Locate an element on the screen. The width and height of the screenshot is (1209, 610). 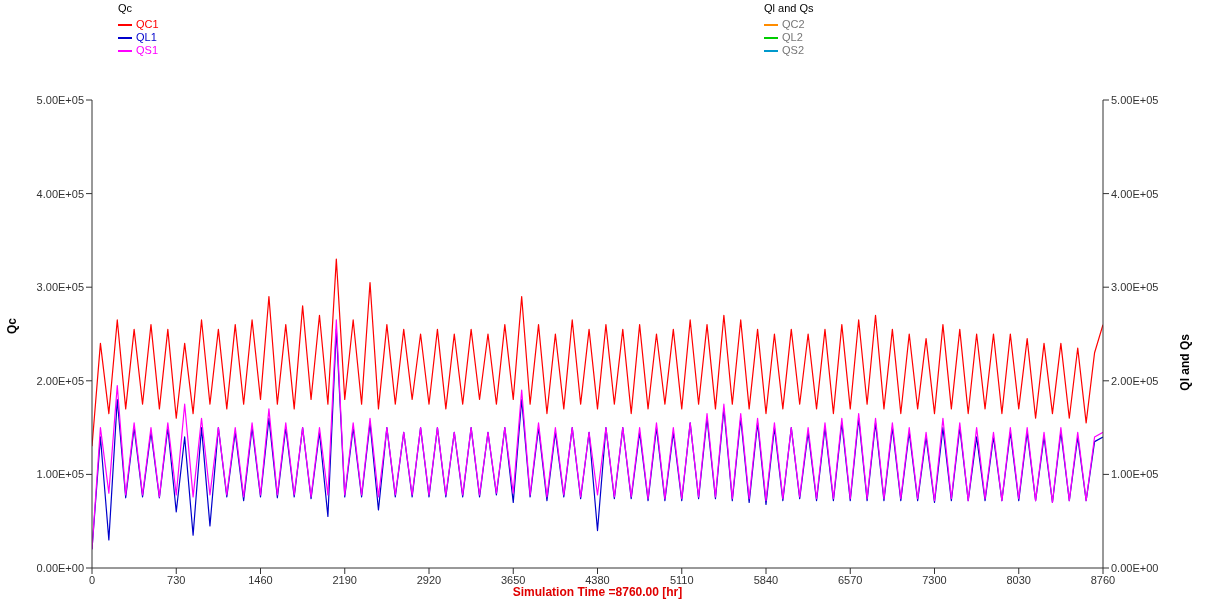
x-tick-label: 7300 is located at coordinates (934, 579).